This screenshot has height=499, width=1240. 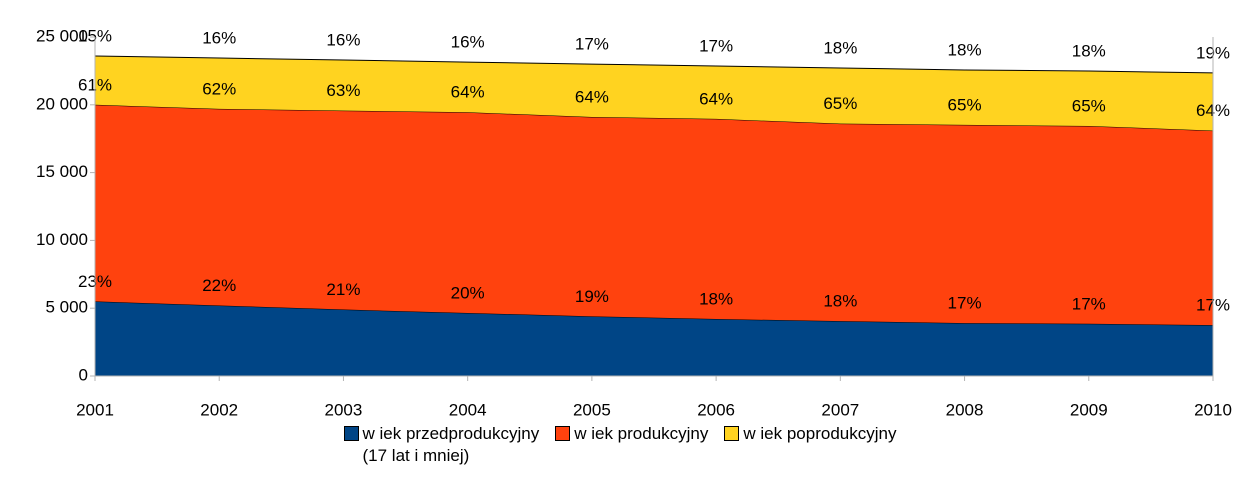 What do you see at coordinates (344, 409) in the screenshot?
I see `x-tick-label: 2003` at bounding box center [344, 409].